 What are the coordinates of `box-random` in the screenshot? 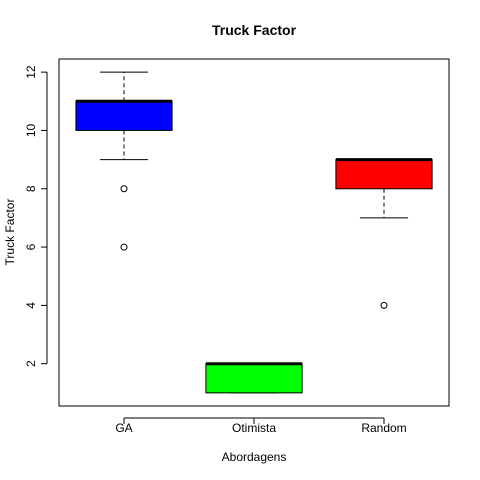 It's located at (384, 233).